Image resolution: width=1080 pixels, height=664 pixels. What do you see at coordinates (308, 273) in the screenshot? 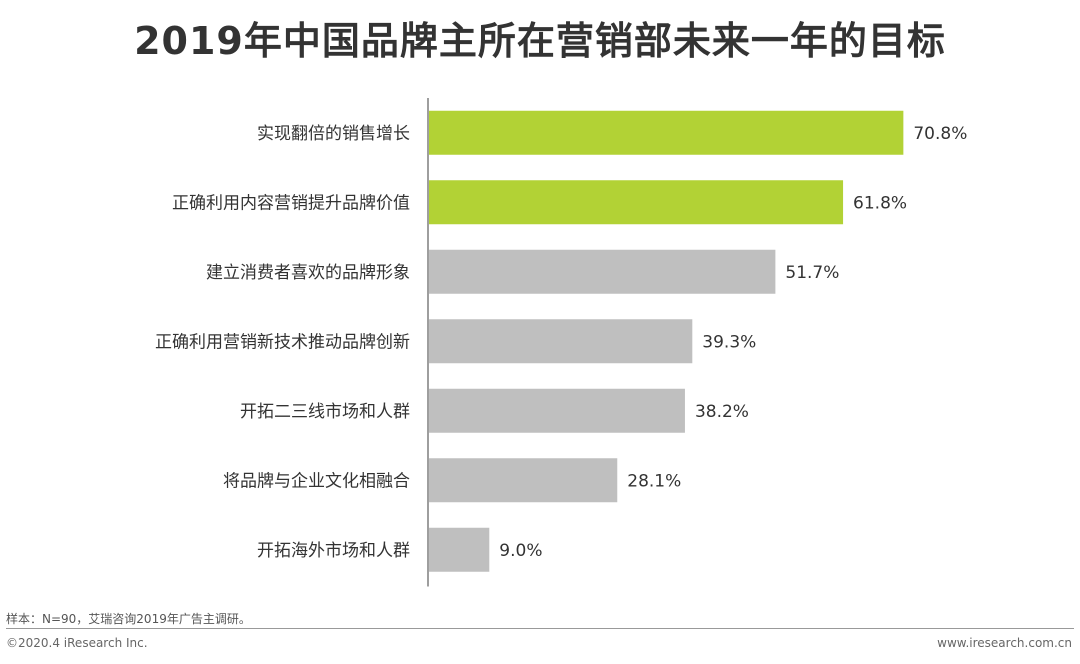
I see `category-label: 建立消费者喜欢的品牌形象` at bounding box center [308, 273].